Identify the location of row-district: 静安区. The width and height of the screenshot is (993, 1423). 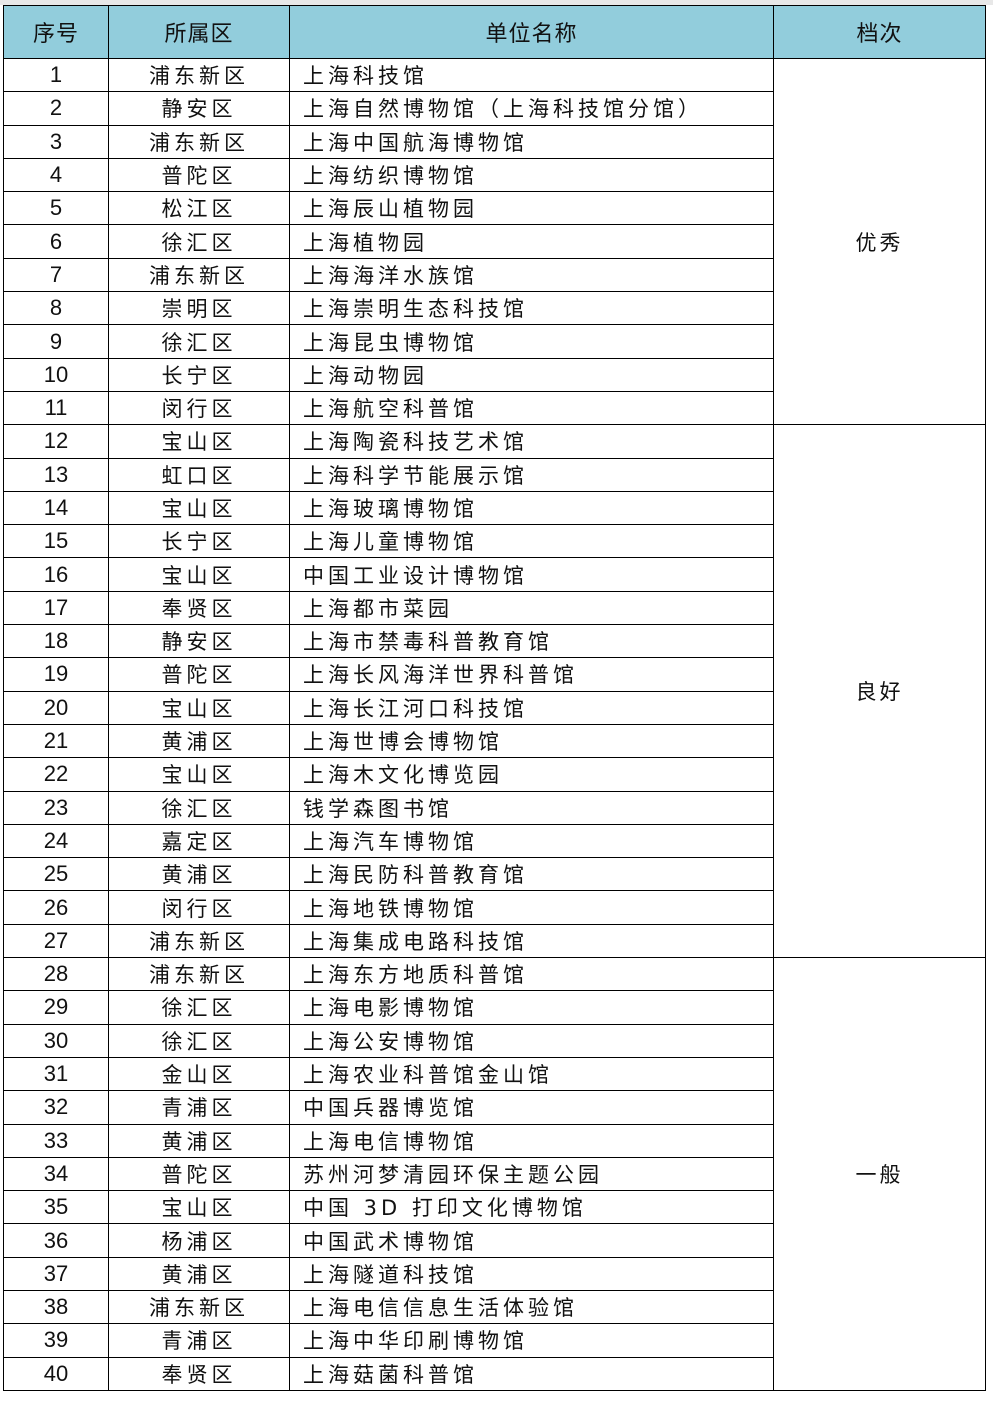
(199, 641).